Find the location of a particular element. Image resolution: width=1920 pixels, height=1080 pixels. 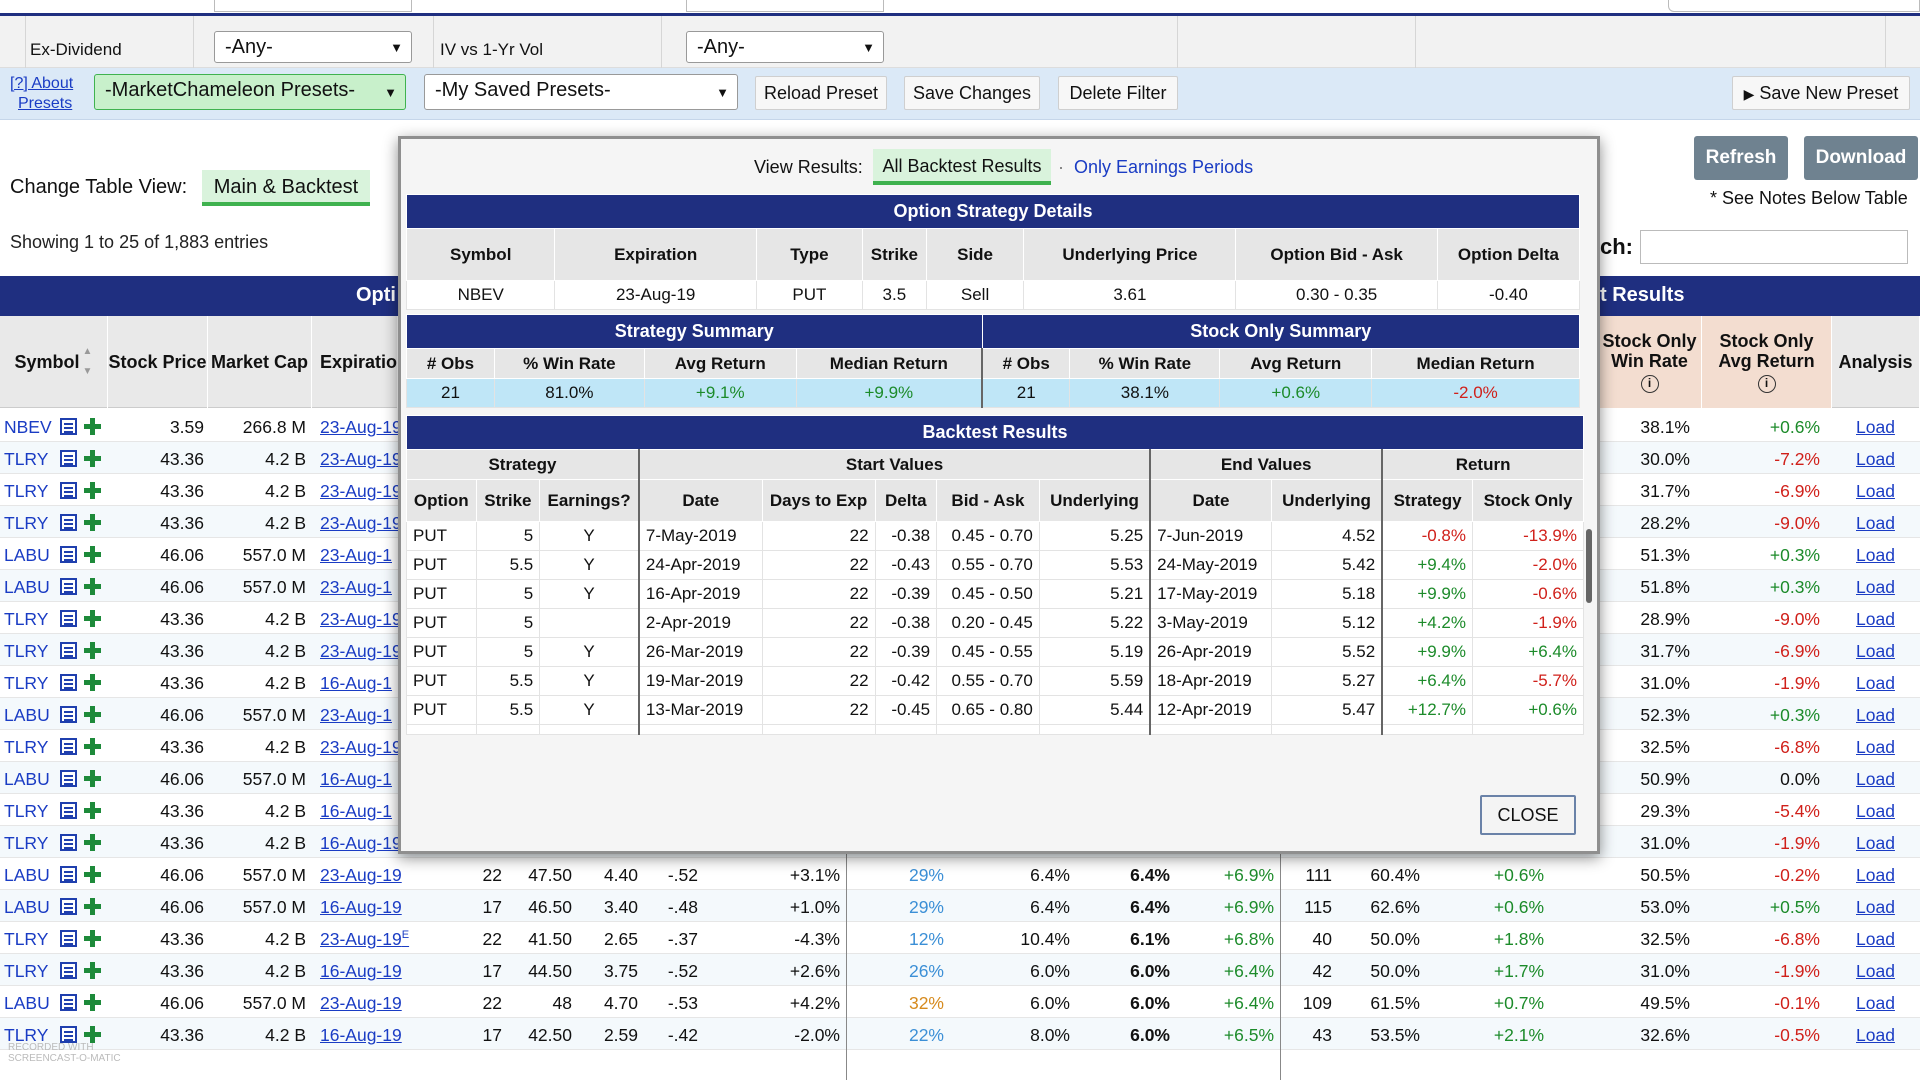

save-new-preset-button: ▶ Save New Preset is located at coordinates (1821, 93).